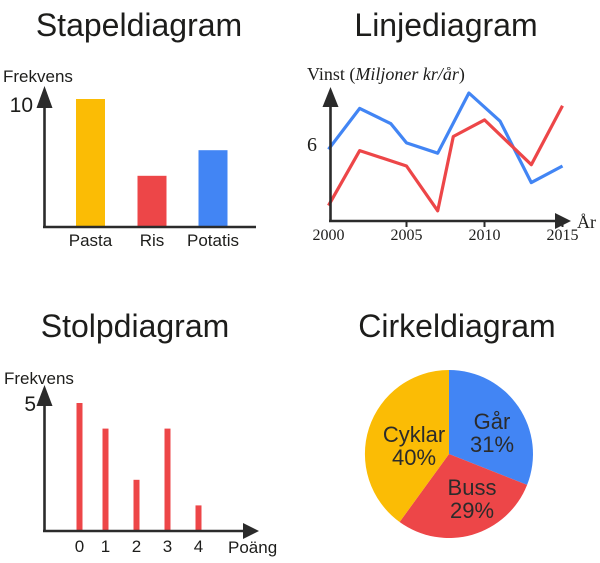  What do you see at coordinates (414, 457) in the screenshot?
I see `pie-slice-percent: 40%` at bounding box center [414, 457].